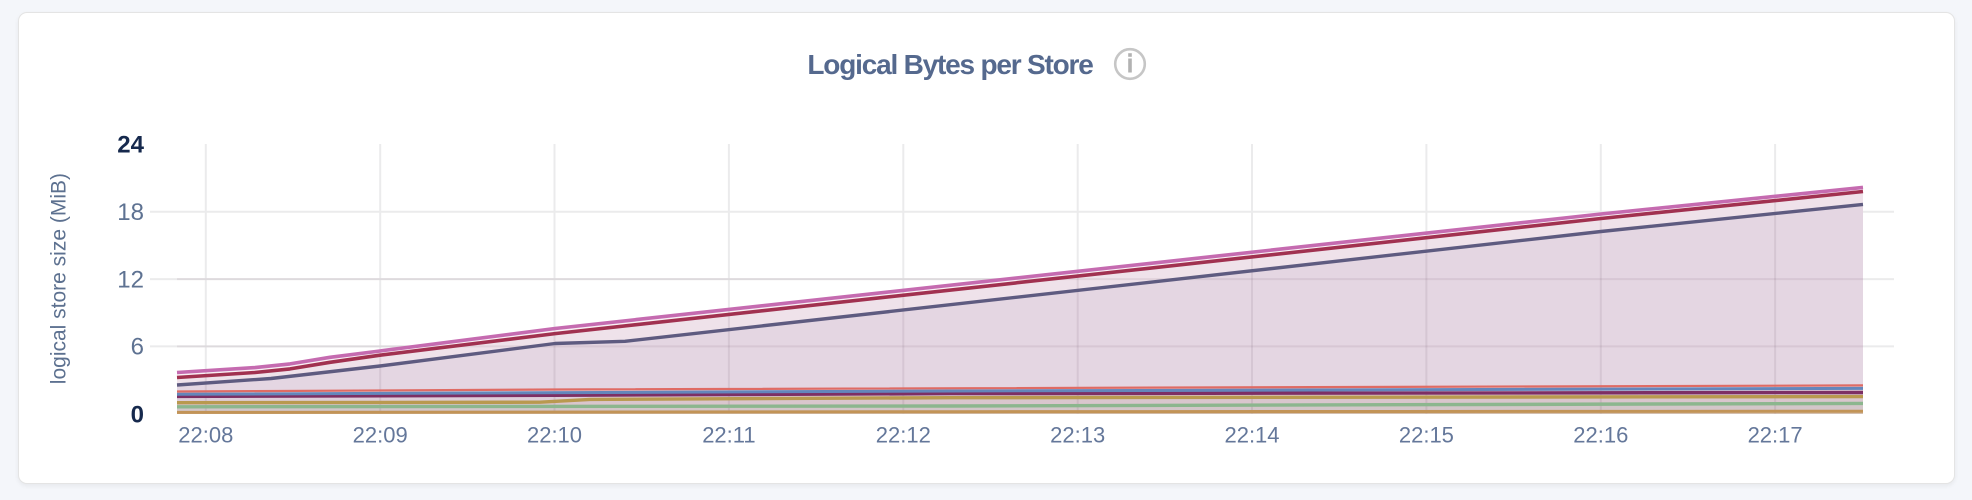 The image size is (1972, 500). What do you see at coordinates (728, 435) in the screenshot?
I see `svg-text: 22:11` at bounding box center [728, 435].